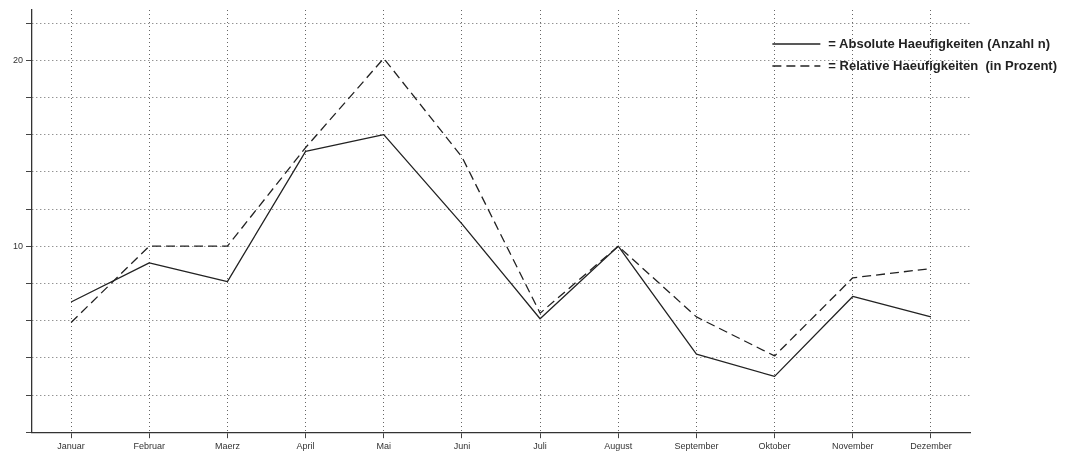 The image size is (1065, 459). What do you see at coordinates (149, 446) in the screenshot?
I see `x-tick-label: Februar` at bounding box center [149, 446].